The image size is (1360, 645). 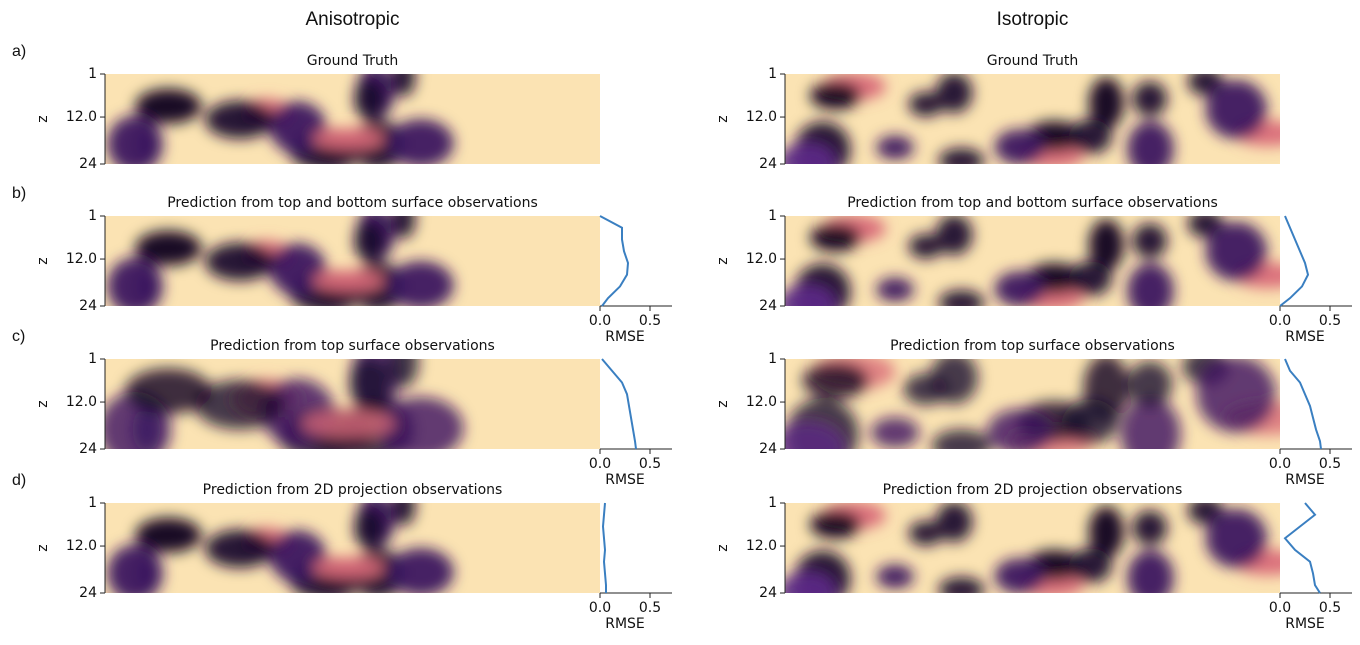 What do you see at coordinates (1033, 19) in the screenshot?
I see `column-title: Isotropic` at bounding box center [1033, 19].